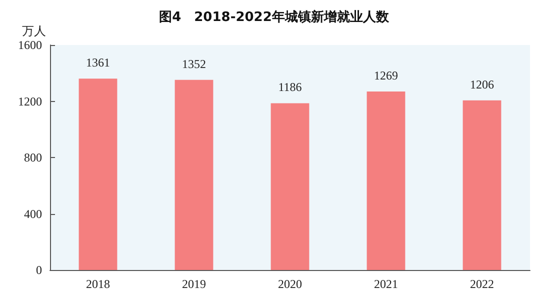  Describe the element at coordinates (98, 284) in the screenshot. I see `x-tick-label: 2018` at that location.